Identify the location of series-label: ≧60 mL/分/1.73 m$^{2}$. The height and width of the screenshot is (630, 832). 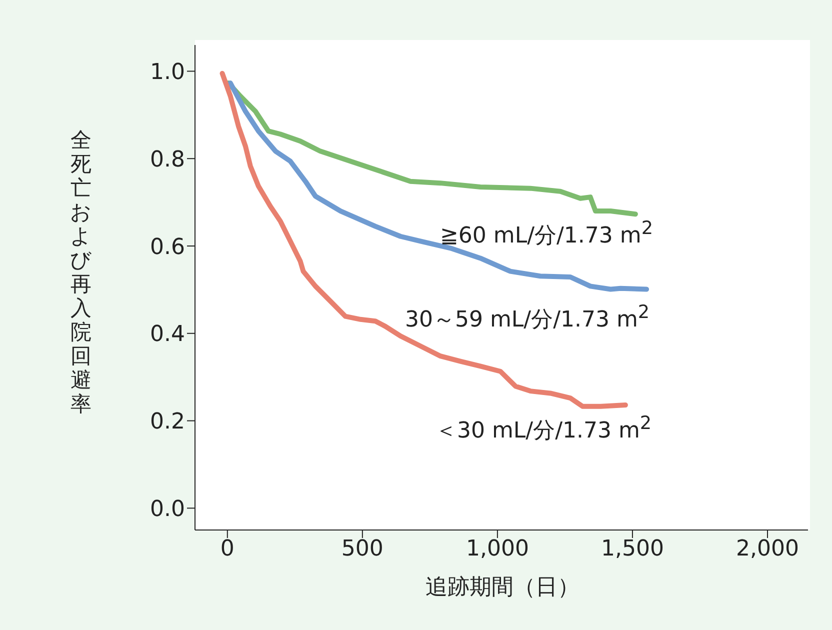
(547, 234).